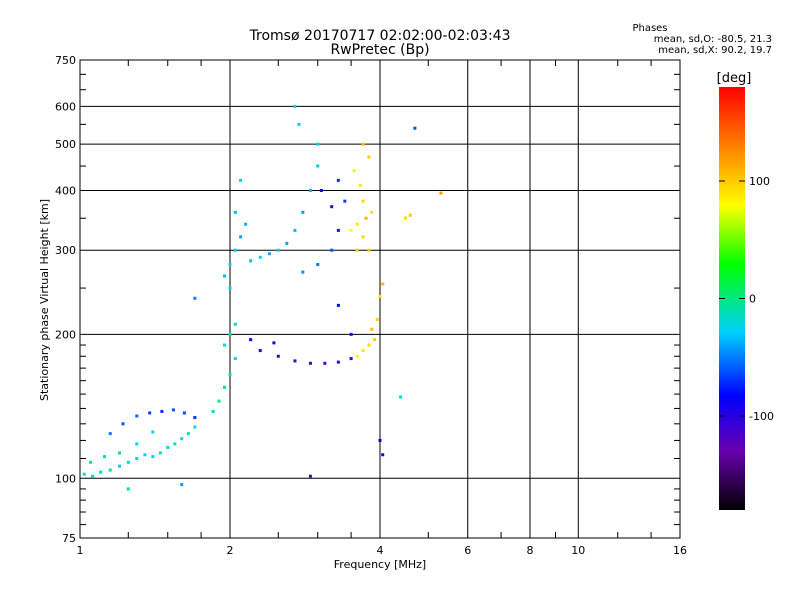 The height and width of the screenshot is (600, 800). Describe the element at coordinates (752, 299) in the screenshot. I see `colorbar-tick-label: 0` at that location.